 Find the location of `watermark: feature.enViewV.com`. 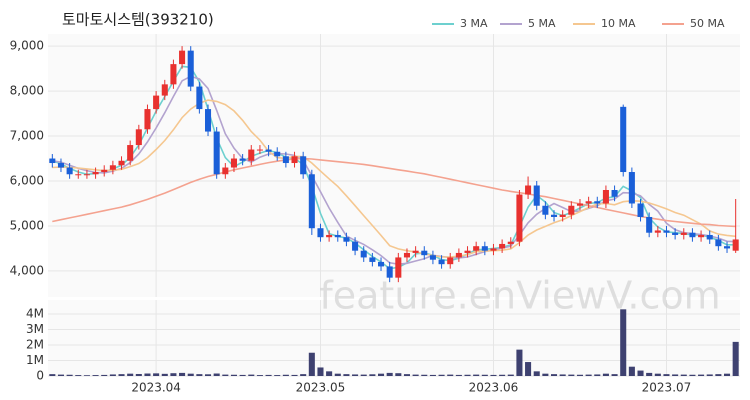

watermark: feature.enViewV.com is located at coordinates (519, 296).